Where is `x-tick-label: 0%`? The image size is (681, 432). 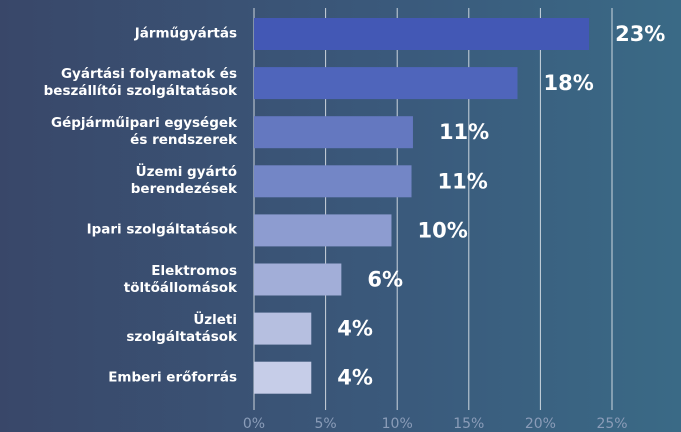
x-tick-label: 0% is located at coordinates (254, 424).